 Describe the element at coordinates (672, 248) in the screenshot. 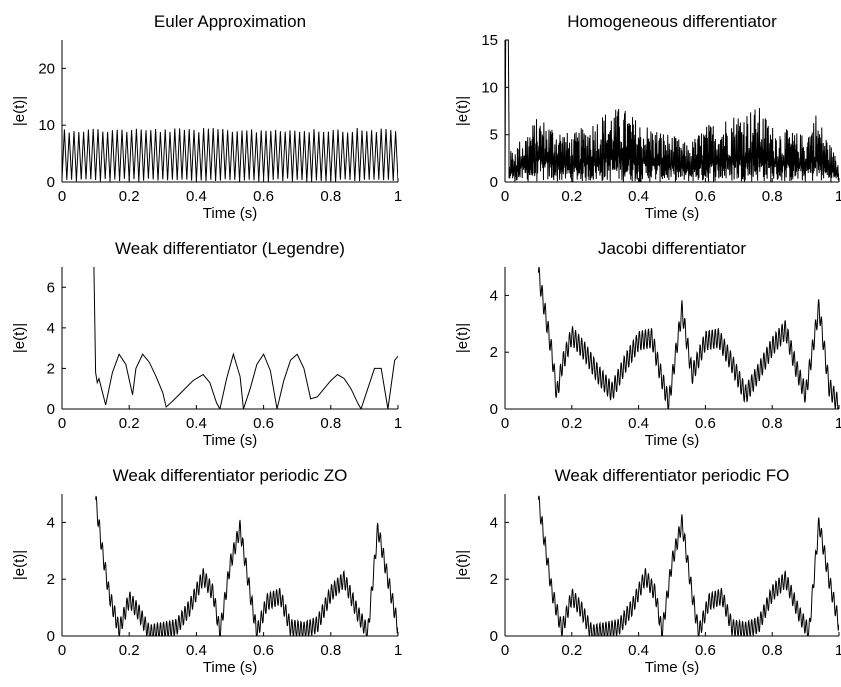

I see `subplot-title: Jacobi differentiator` at that location.